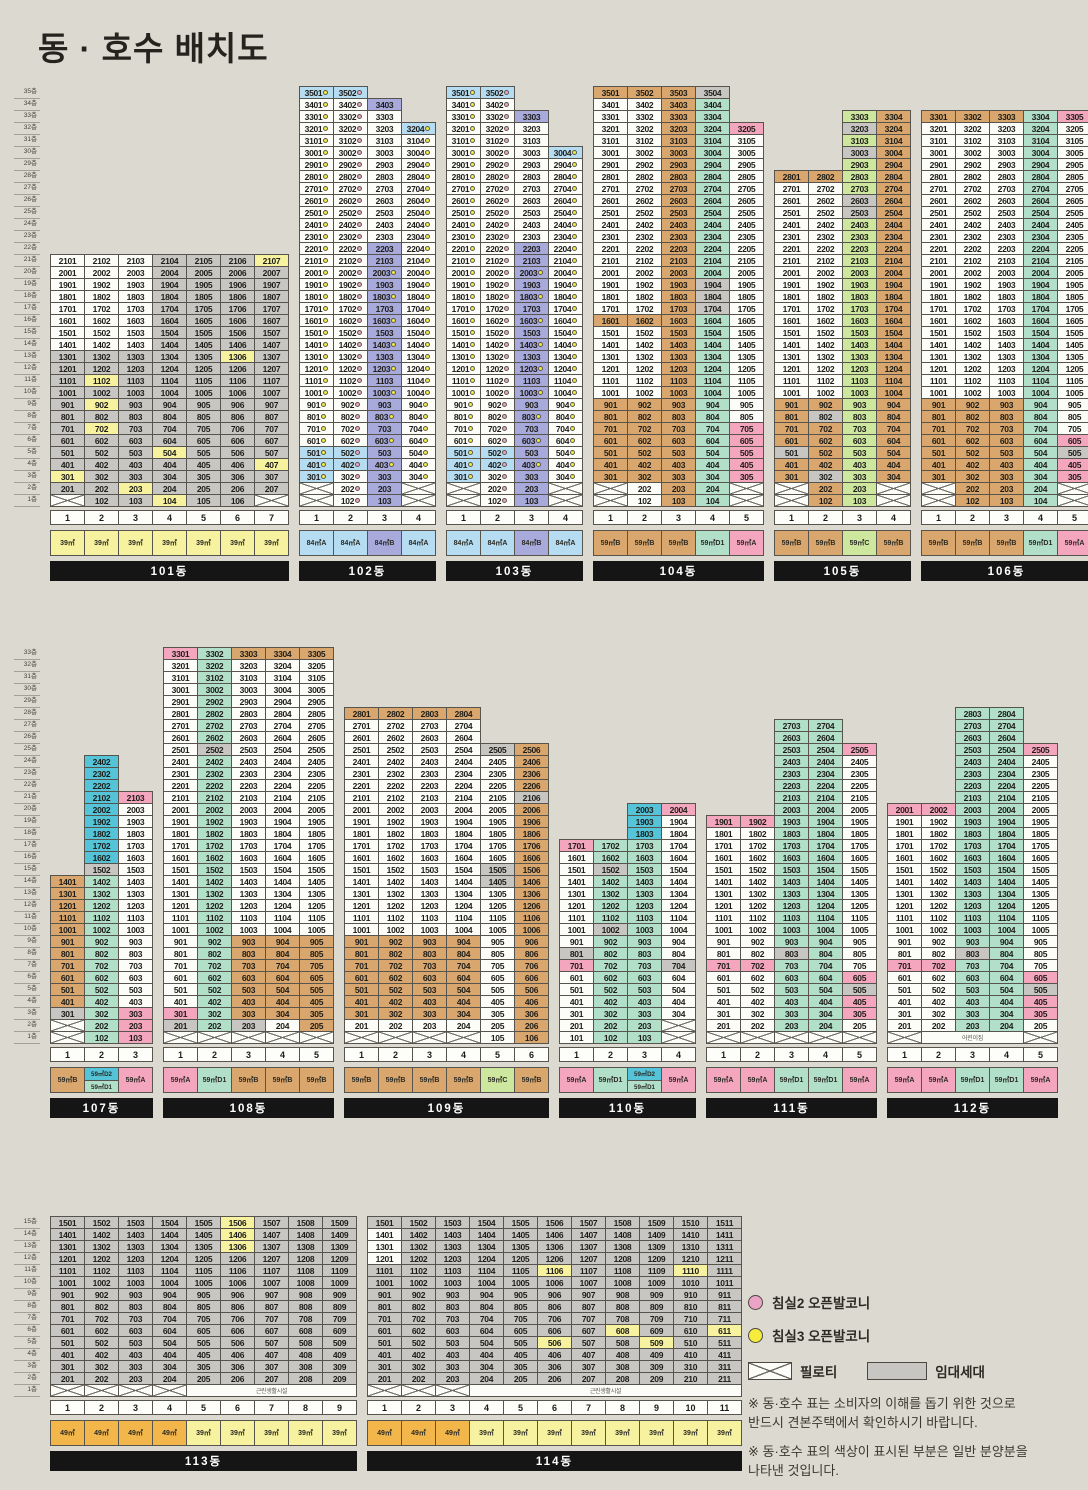  What do you see at coordinates (237, 344) in the screenshot?
I see `unit-number: 1406` at bounding box center [237, 344].